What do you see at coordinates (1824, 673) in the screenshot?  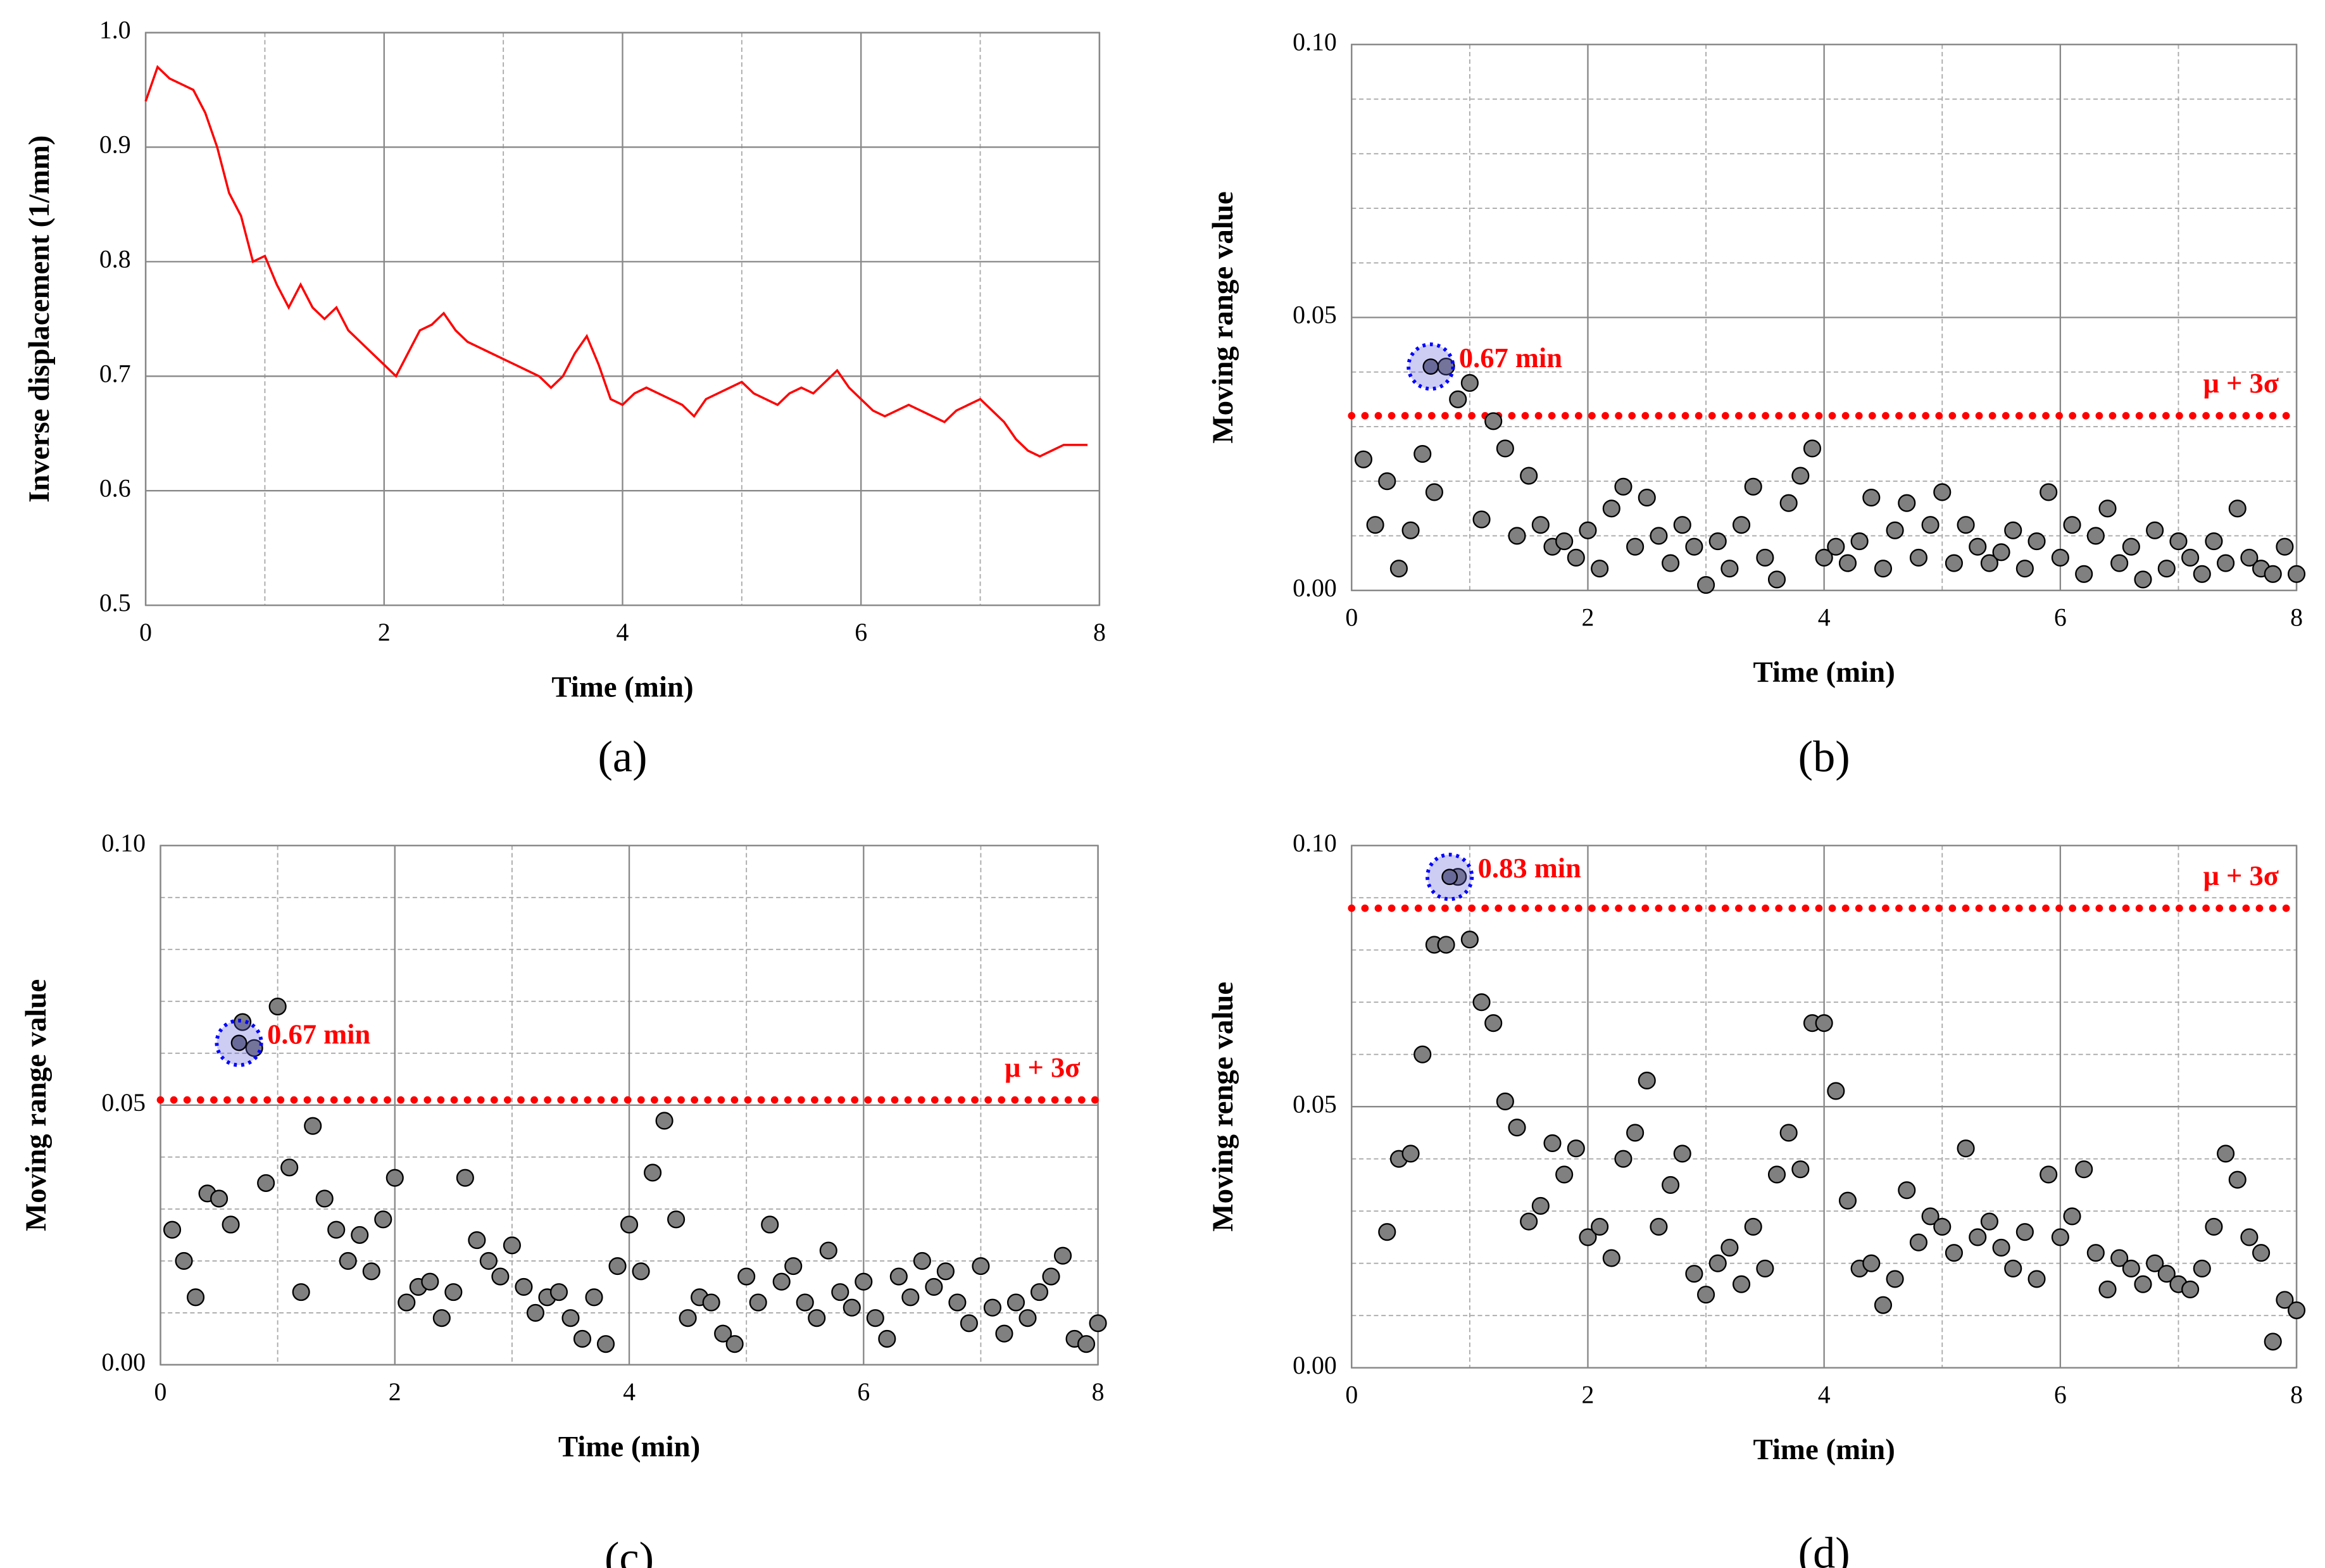 I see `x-axis-title: Time (min)` at bounding box center [1824, 673].